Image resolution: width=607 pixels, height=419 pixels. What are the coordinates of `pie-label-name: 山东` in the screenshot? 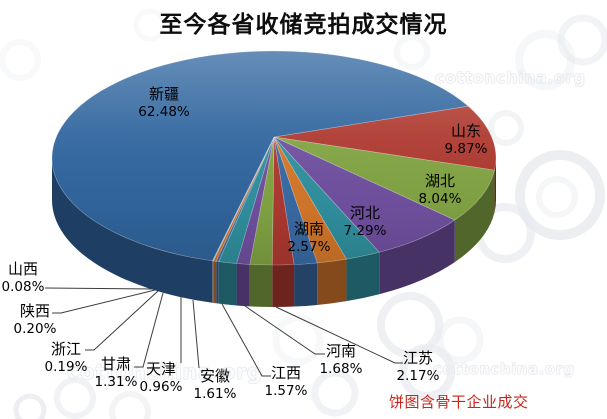 It's located at (466, 131).